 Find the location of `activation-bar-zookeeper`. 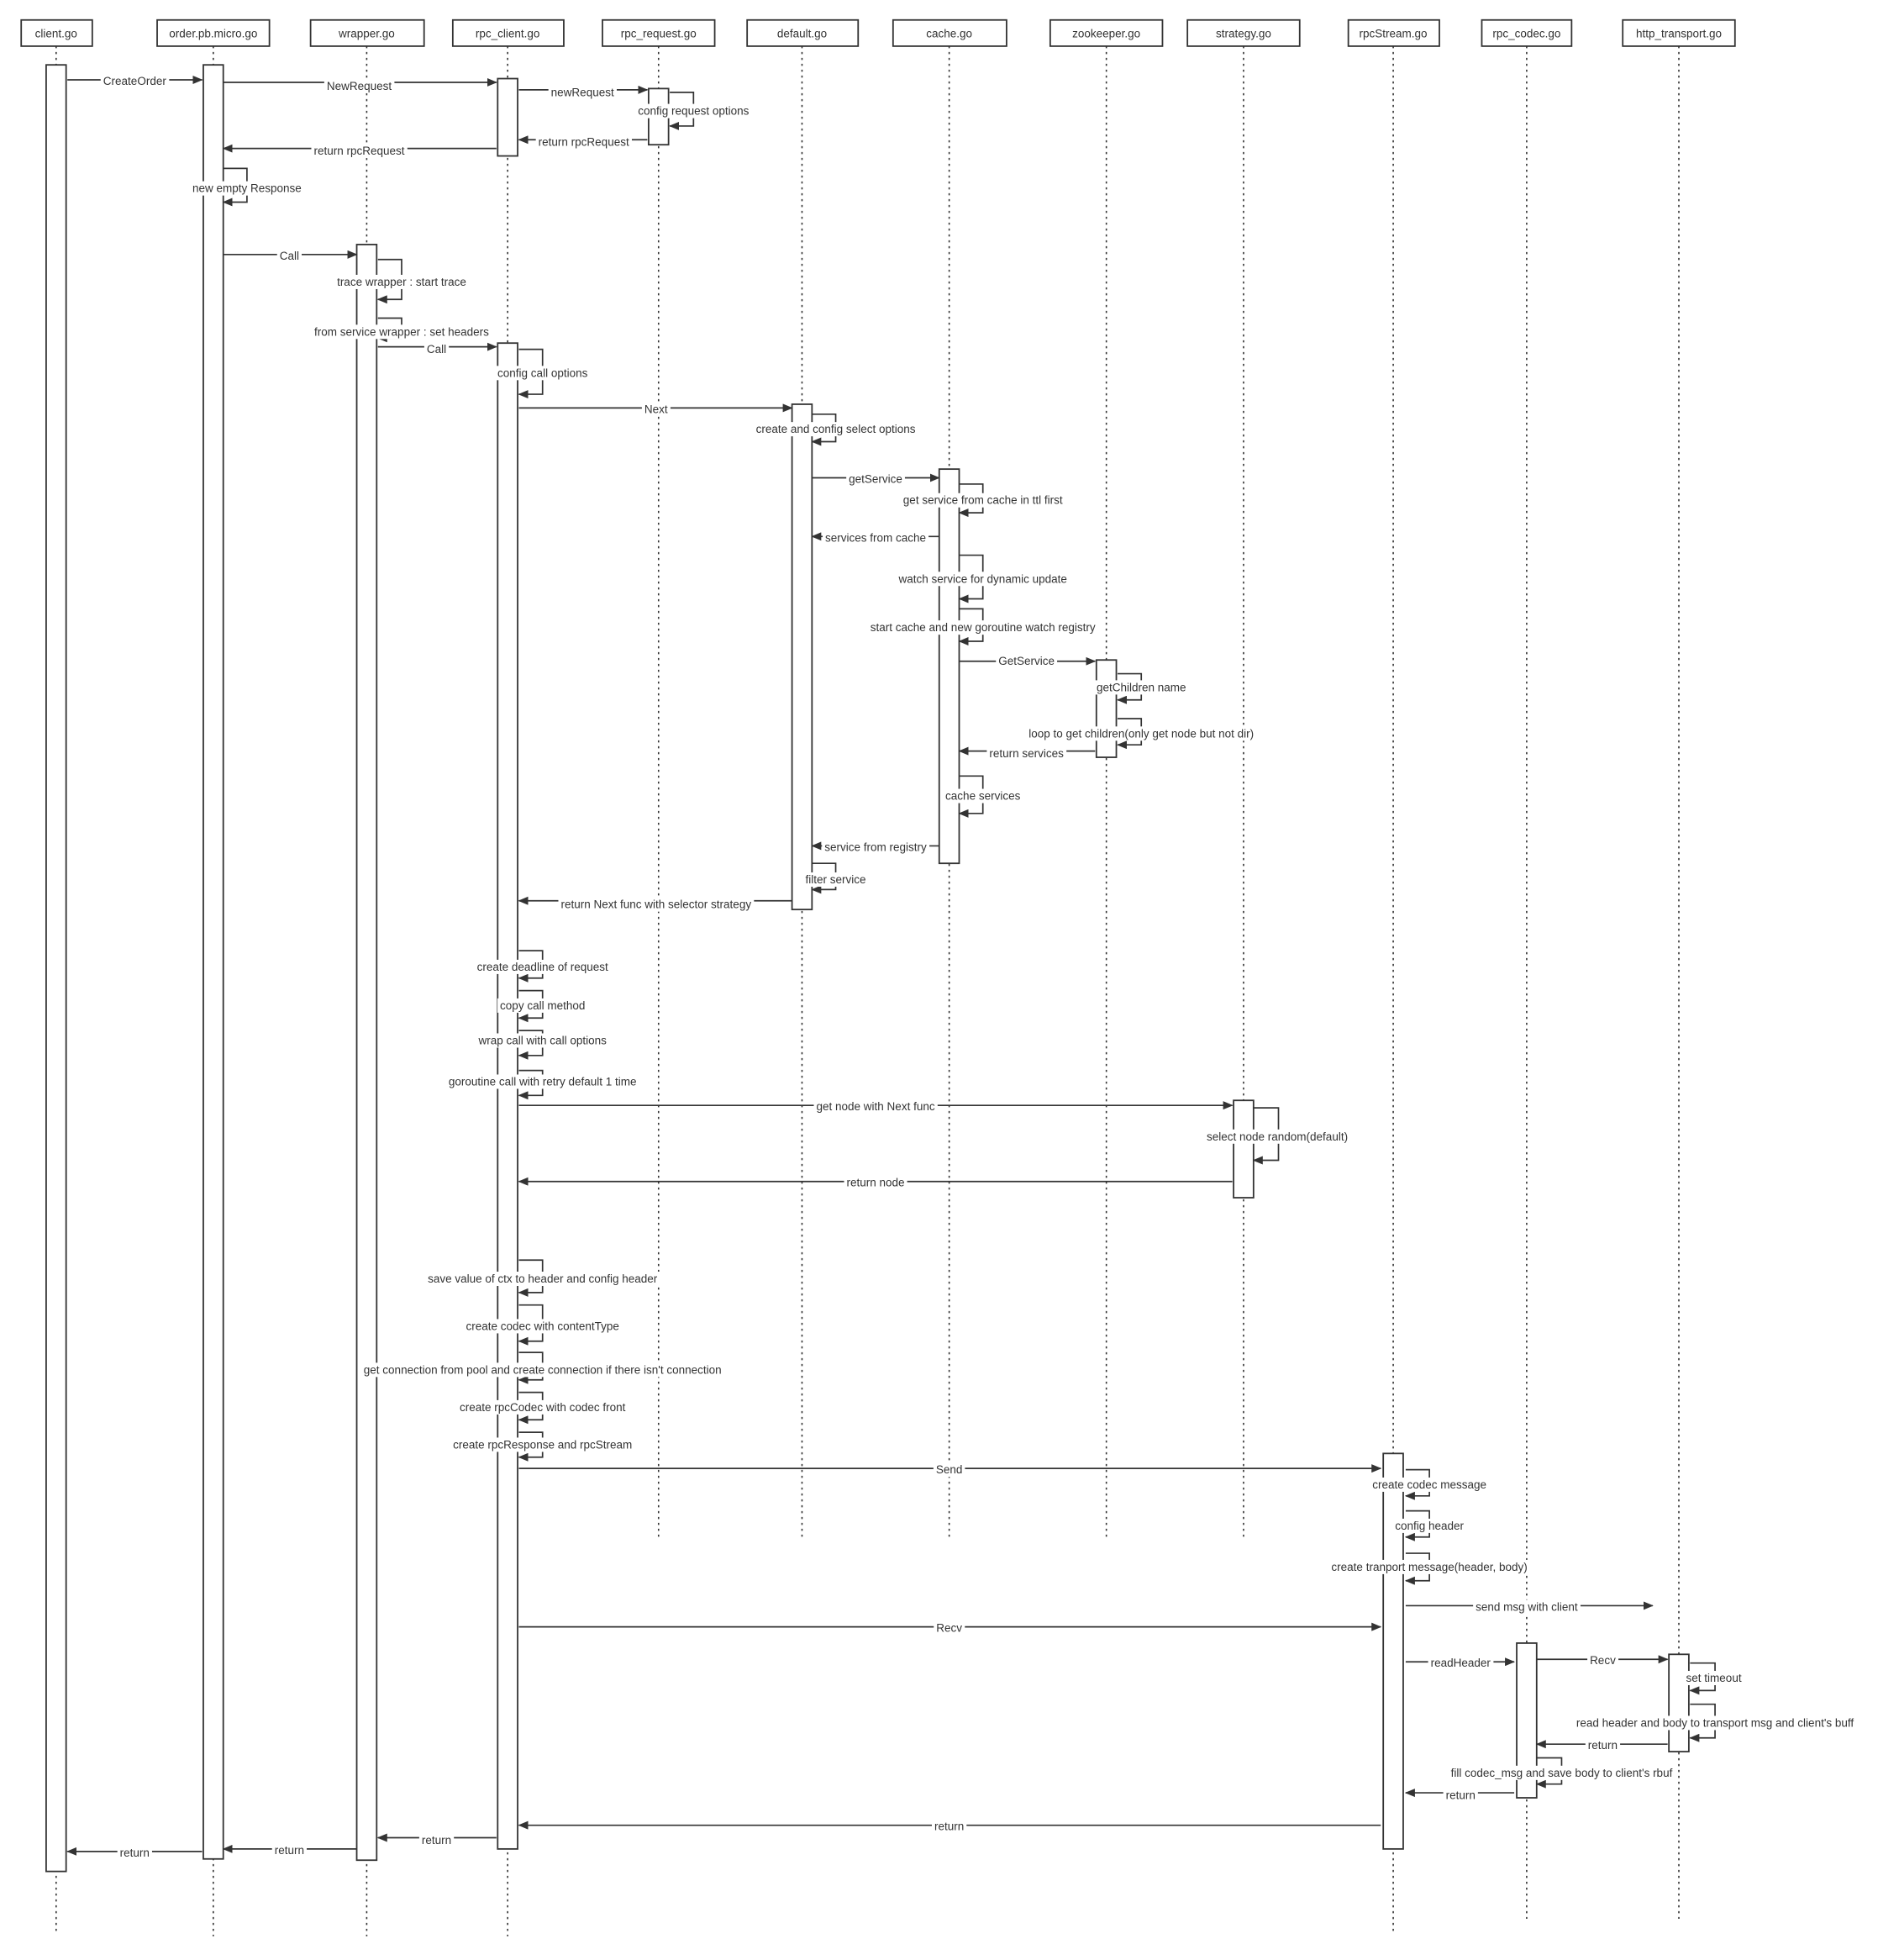

activation-bar-zookeeper is located at coordinates (1107, 708).